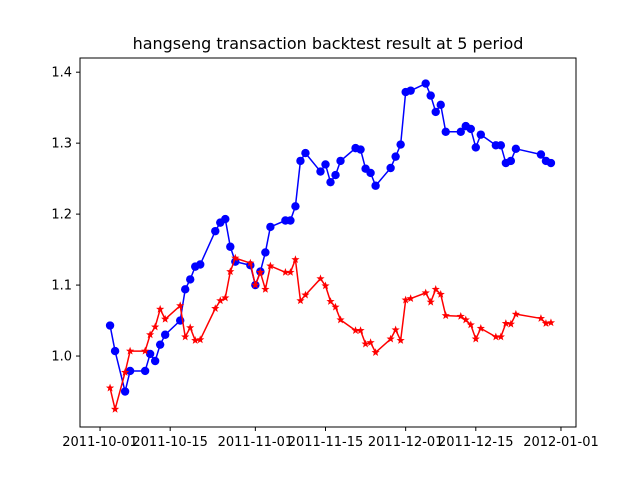 This screenshot has width=640, height=484. Describe the element at coordinates (170, 442) in the screenshot. I see `x-tick-label-1: 2011-10-15` at that location.